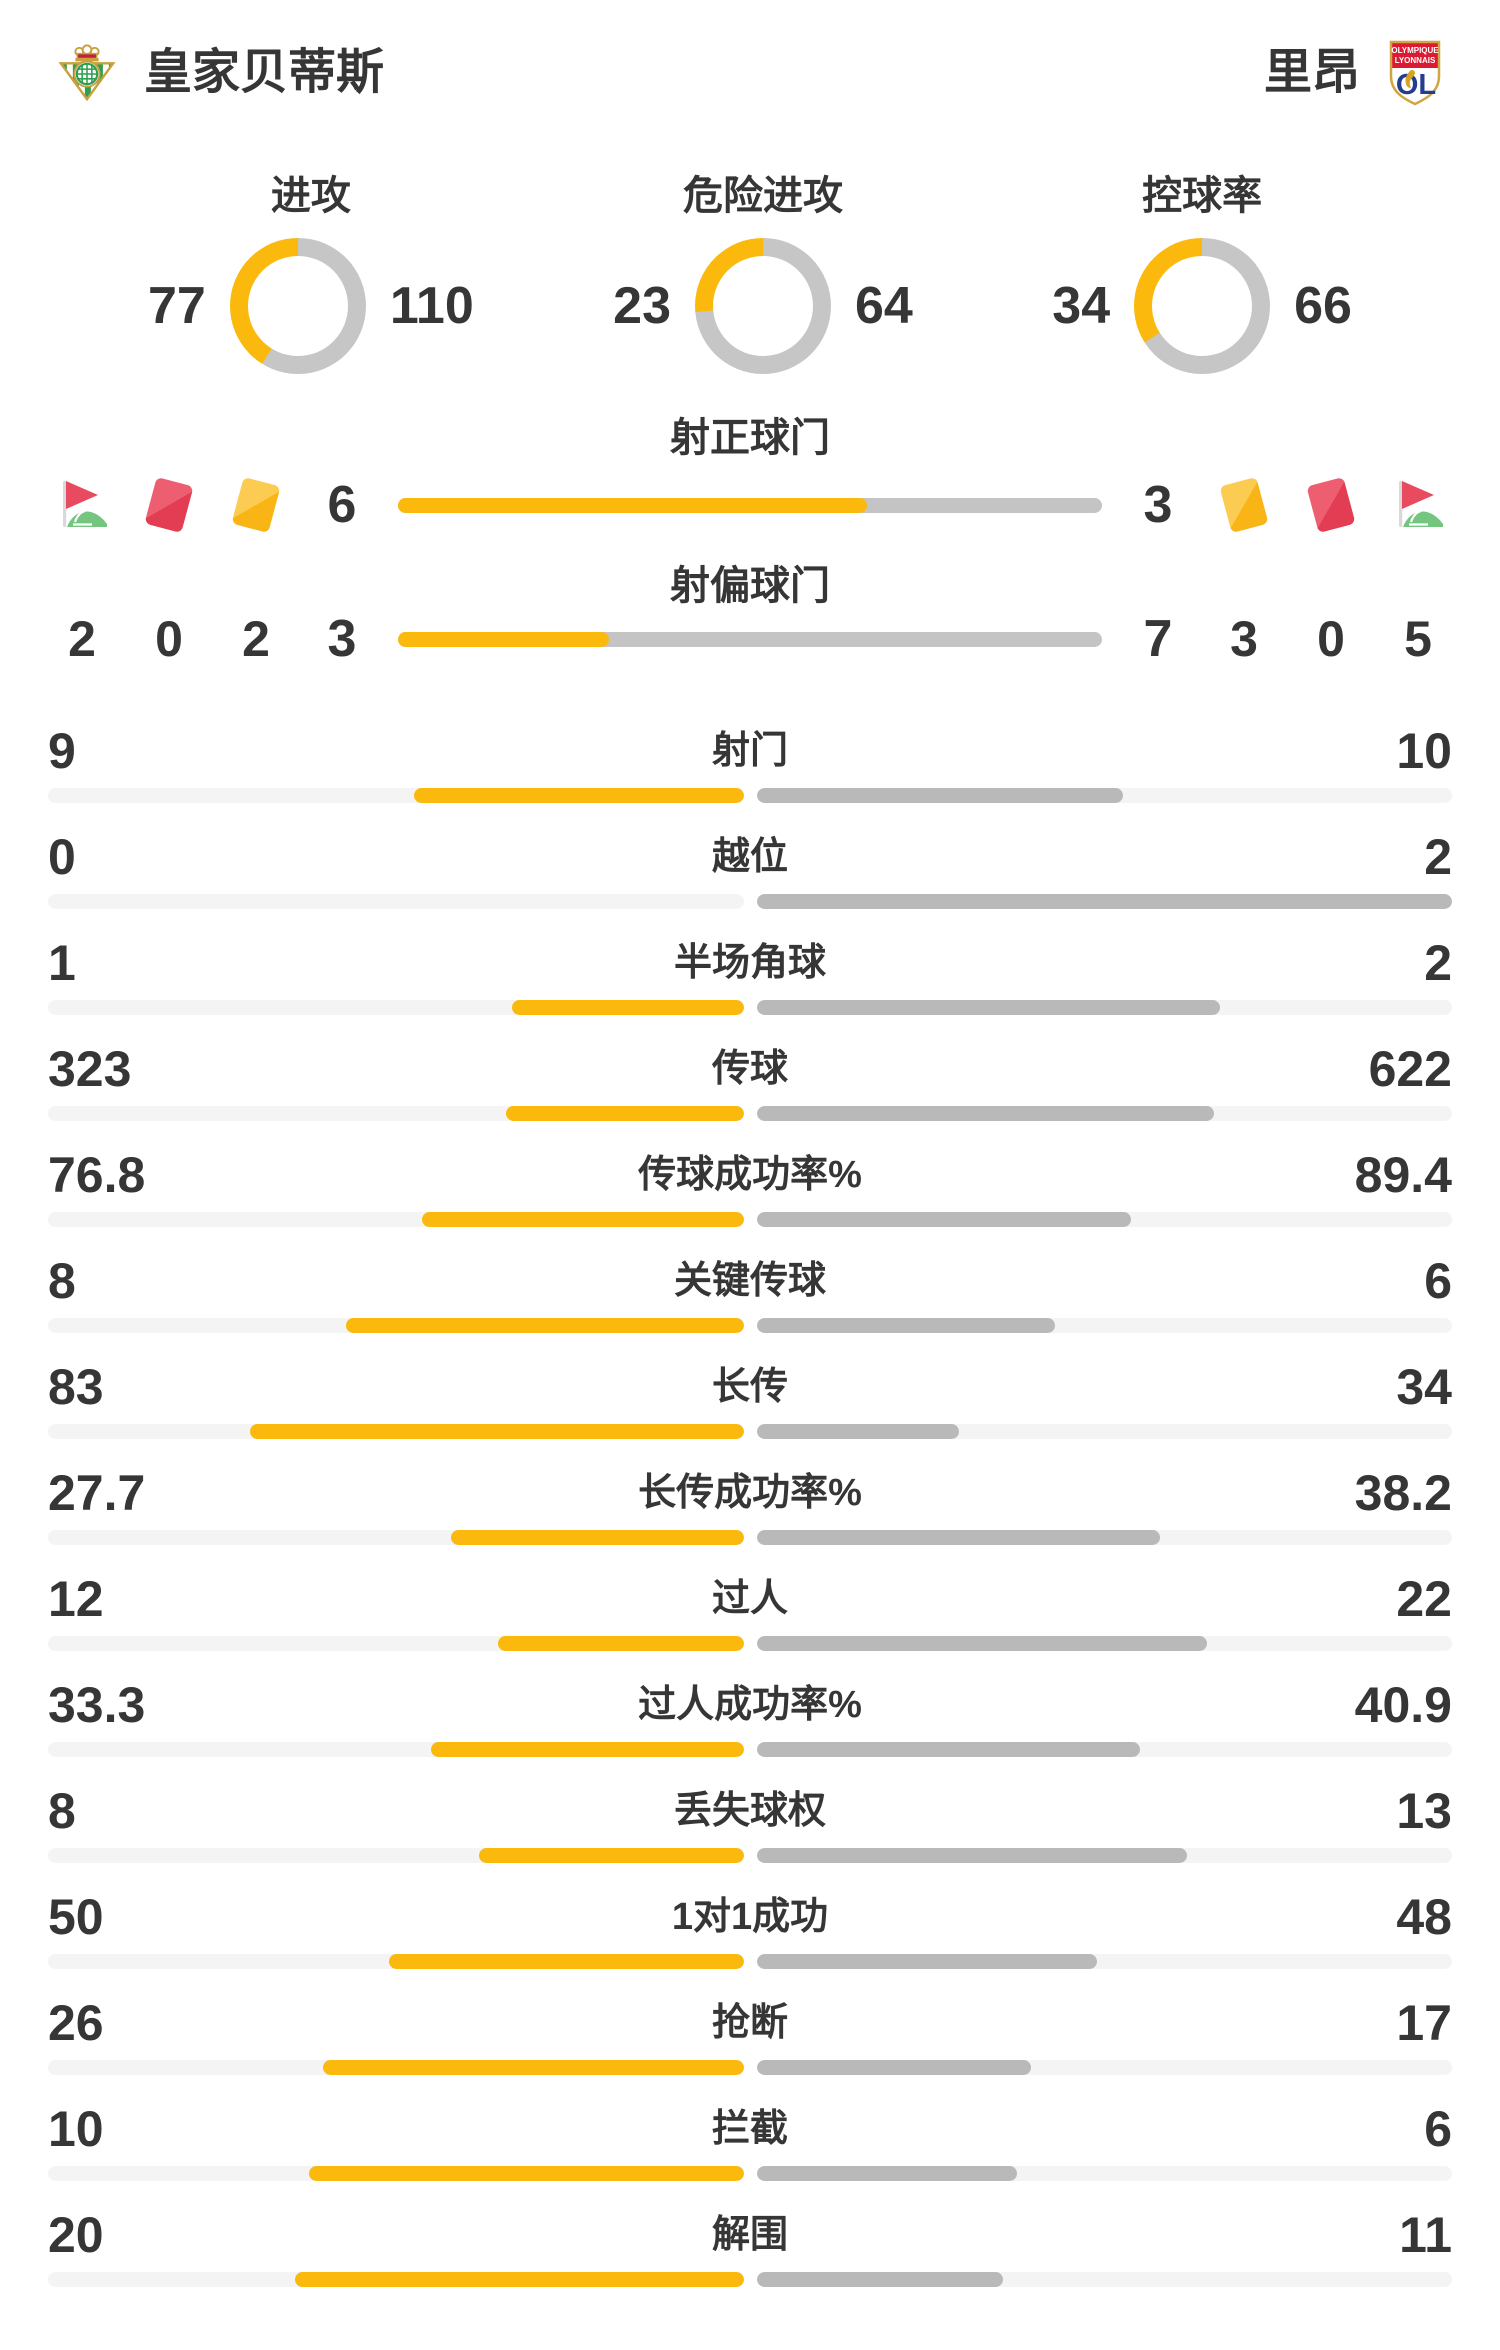  What do you see at coordinates (1424, 1599) in the screenshot?
I see `stat-away-value: 22` at bounding box center [1424, 1599].